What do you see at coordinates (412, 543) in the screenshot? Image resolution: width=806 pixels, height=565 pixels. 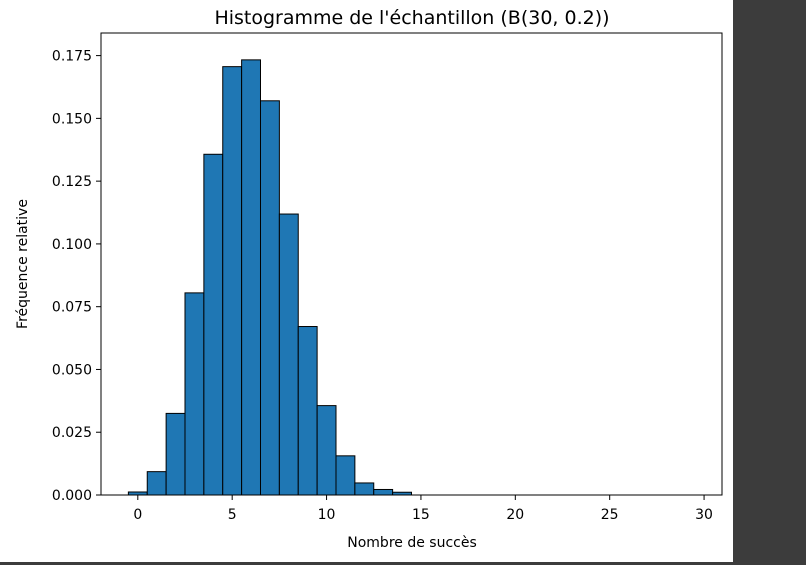 I see `x-axis-label: Nombre de succès` at bounding box center [412, 543].